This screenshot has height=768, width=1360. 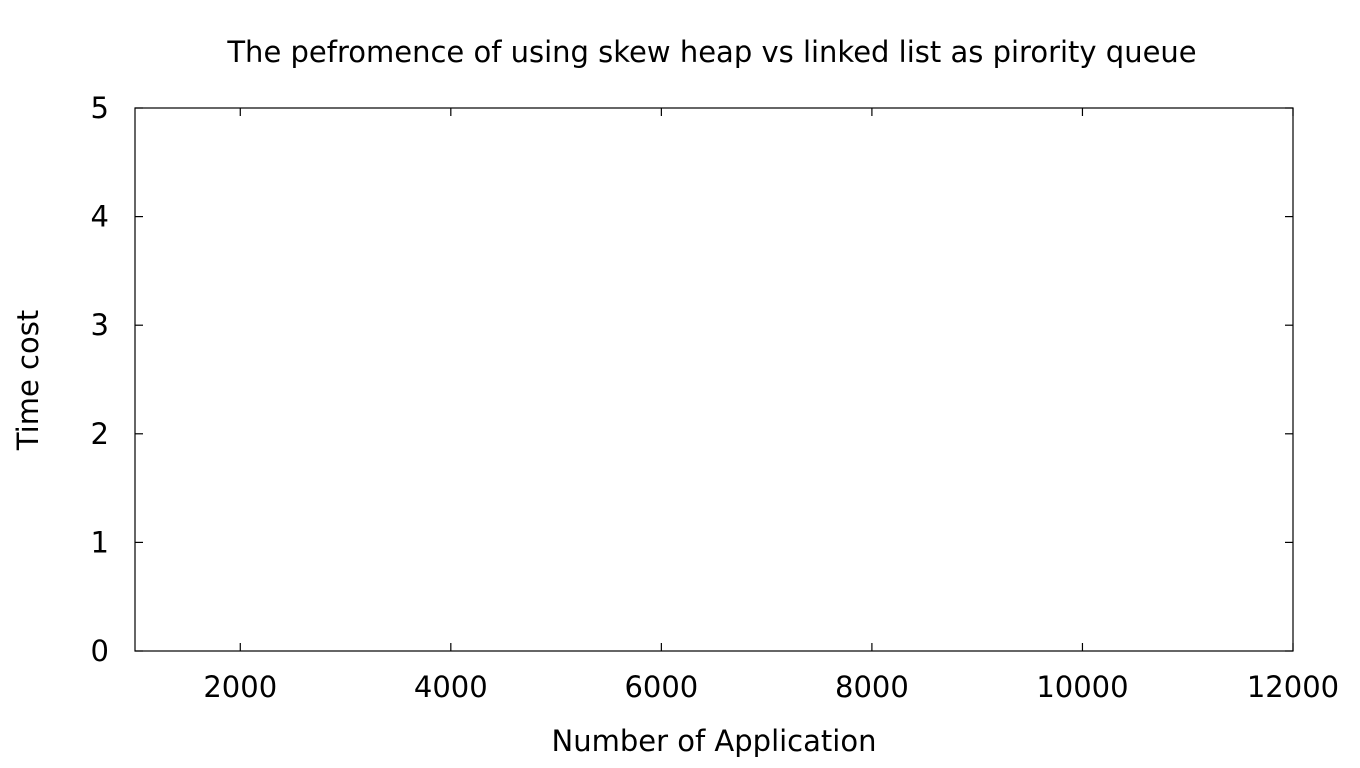 What do you see at coordinates (661, 687) in the screenshot?
I see `x-tick-label: 6000` at bounding box center [661, 687].